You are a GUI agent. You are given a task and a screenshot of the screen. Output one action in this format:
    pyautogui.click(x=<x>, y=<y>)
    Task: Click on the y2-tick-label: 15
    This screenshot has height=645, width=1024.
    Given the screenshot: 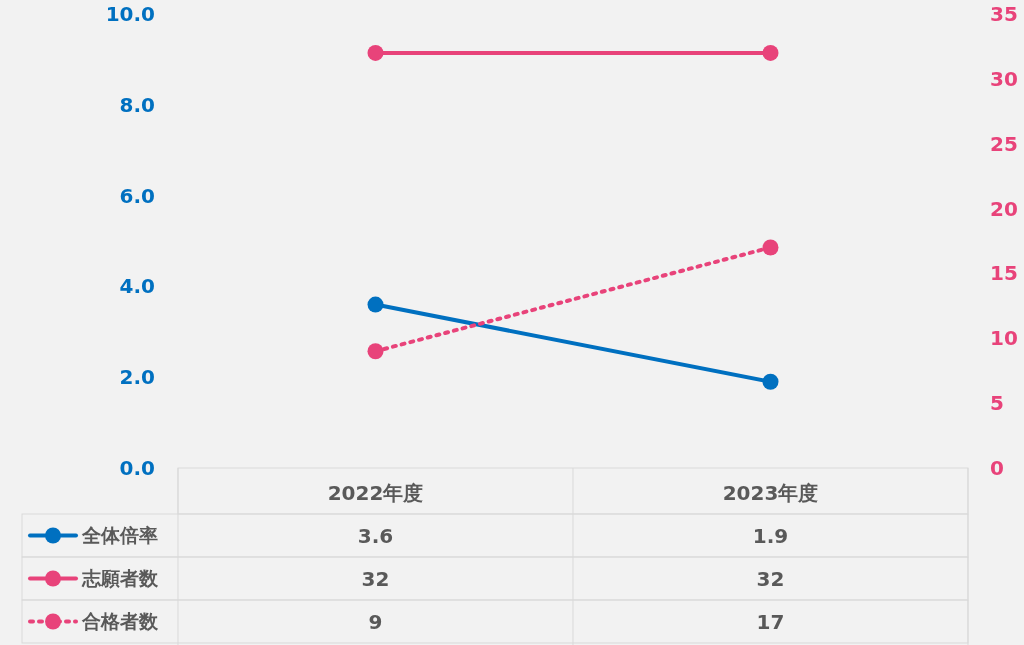 What is the action you would take?
    pyautogui.click(x=1004, y=273)
    